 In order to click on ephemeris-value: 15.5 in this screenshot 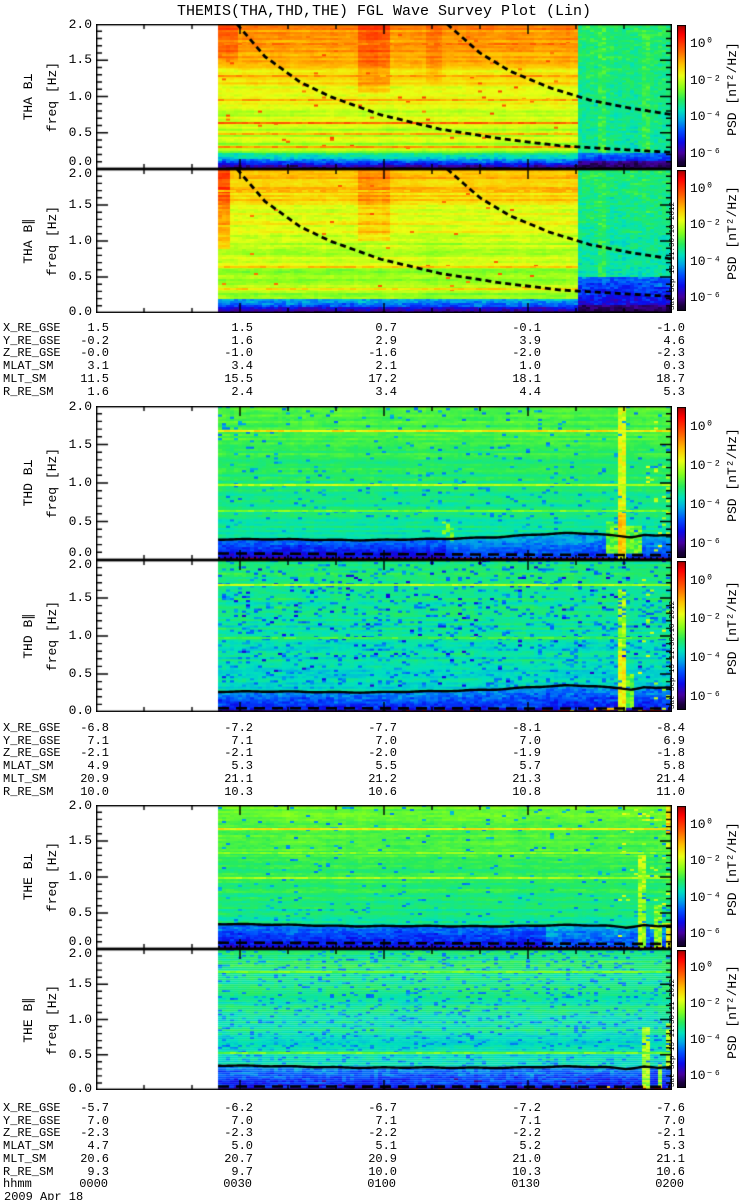, I will do `click(238, 378)`.